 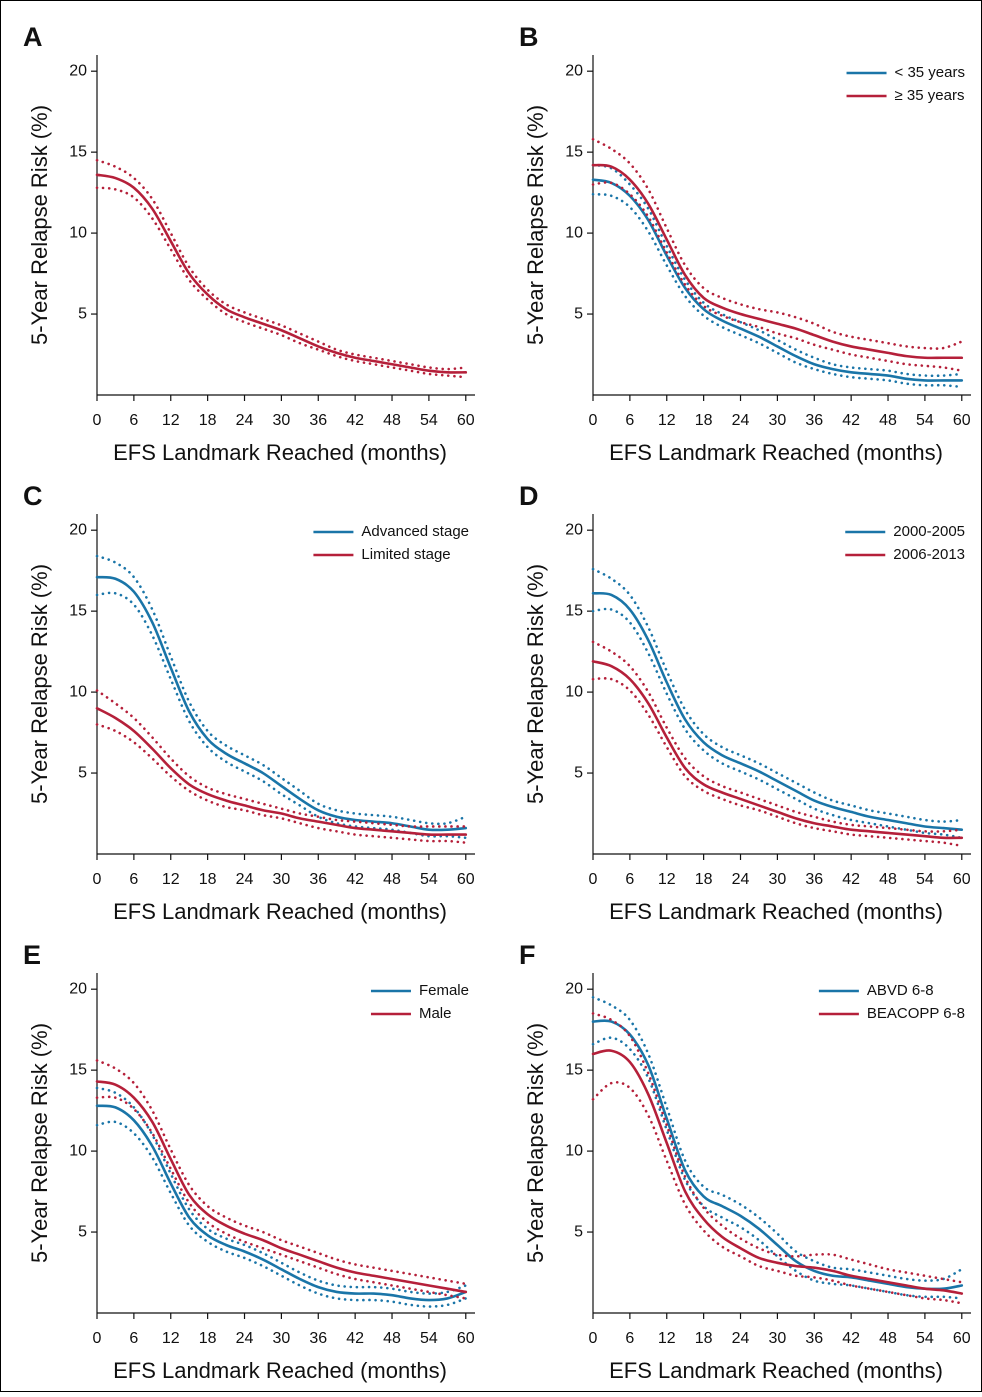 I want to click on legend-label: < 35 years, so click(x=930, y=72).